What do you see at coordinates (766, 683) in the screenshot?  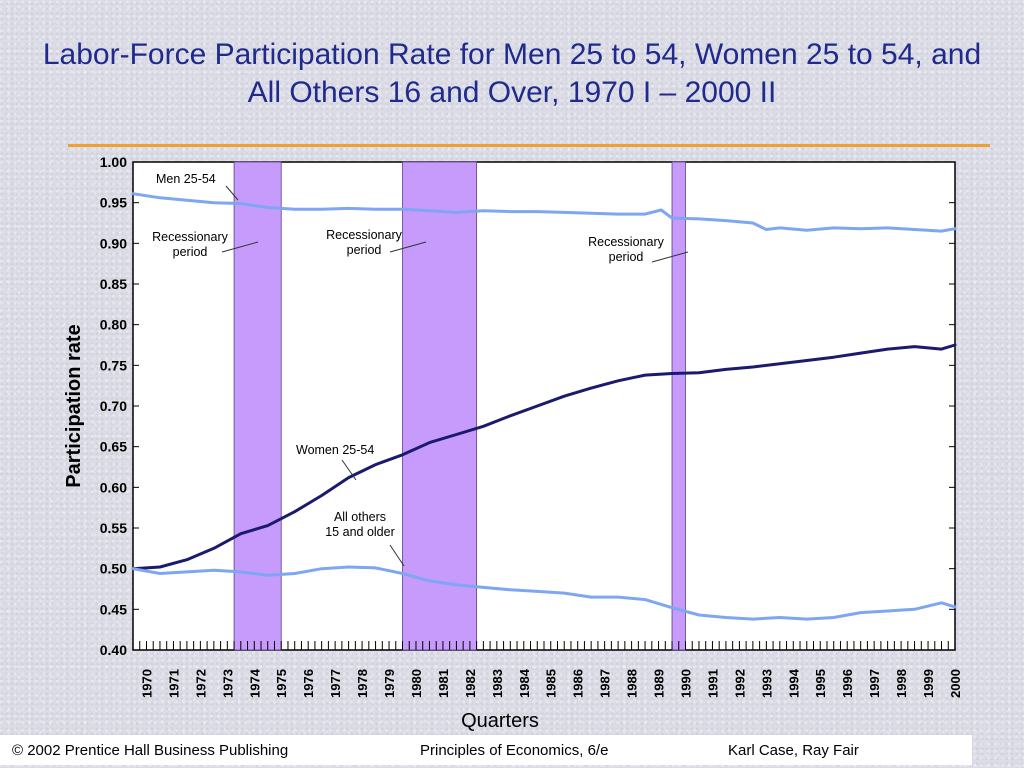 I see `x-tick-label: 1993` at bounding box center [766, 683].